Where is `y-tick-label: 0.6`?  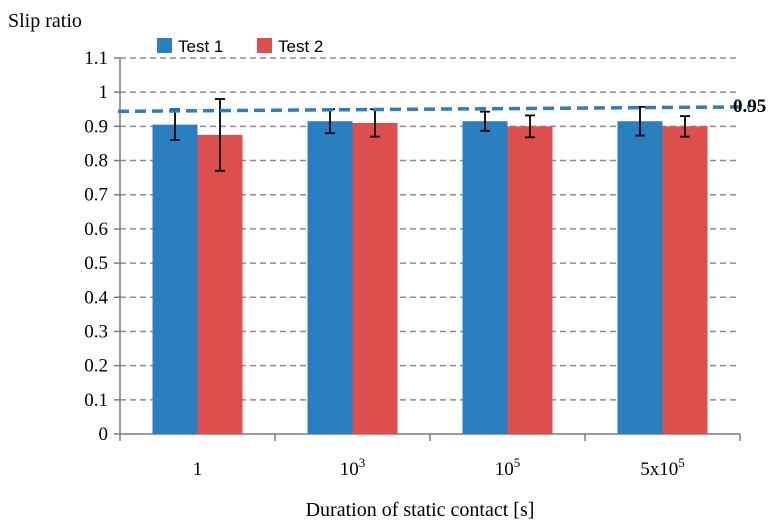
y-tick-label: 0.6 is located at coordinates (96, 229).